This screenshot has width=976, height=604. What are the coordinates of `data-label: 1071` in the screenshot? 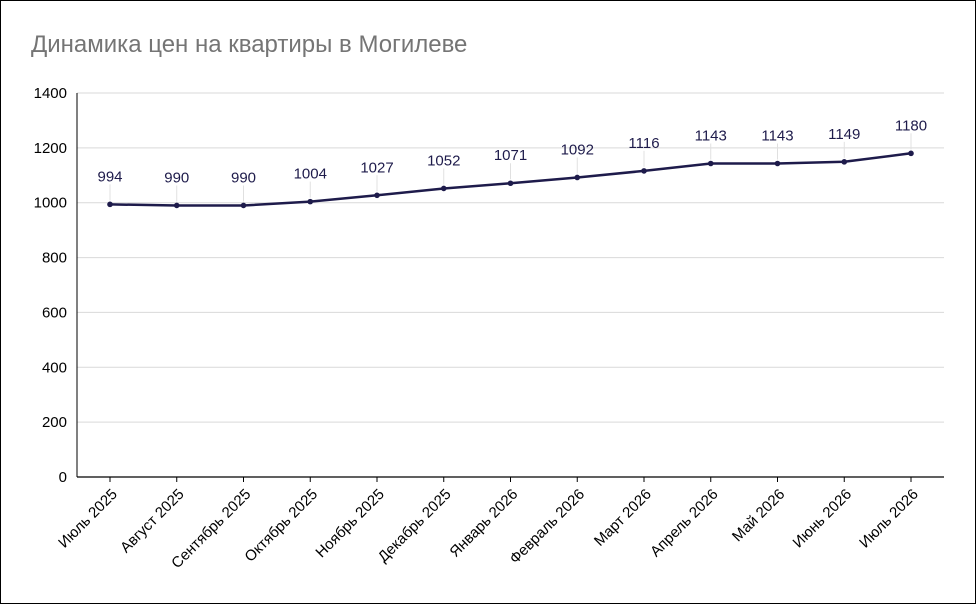 It's located at (510, 155).